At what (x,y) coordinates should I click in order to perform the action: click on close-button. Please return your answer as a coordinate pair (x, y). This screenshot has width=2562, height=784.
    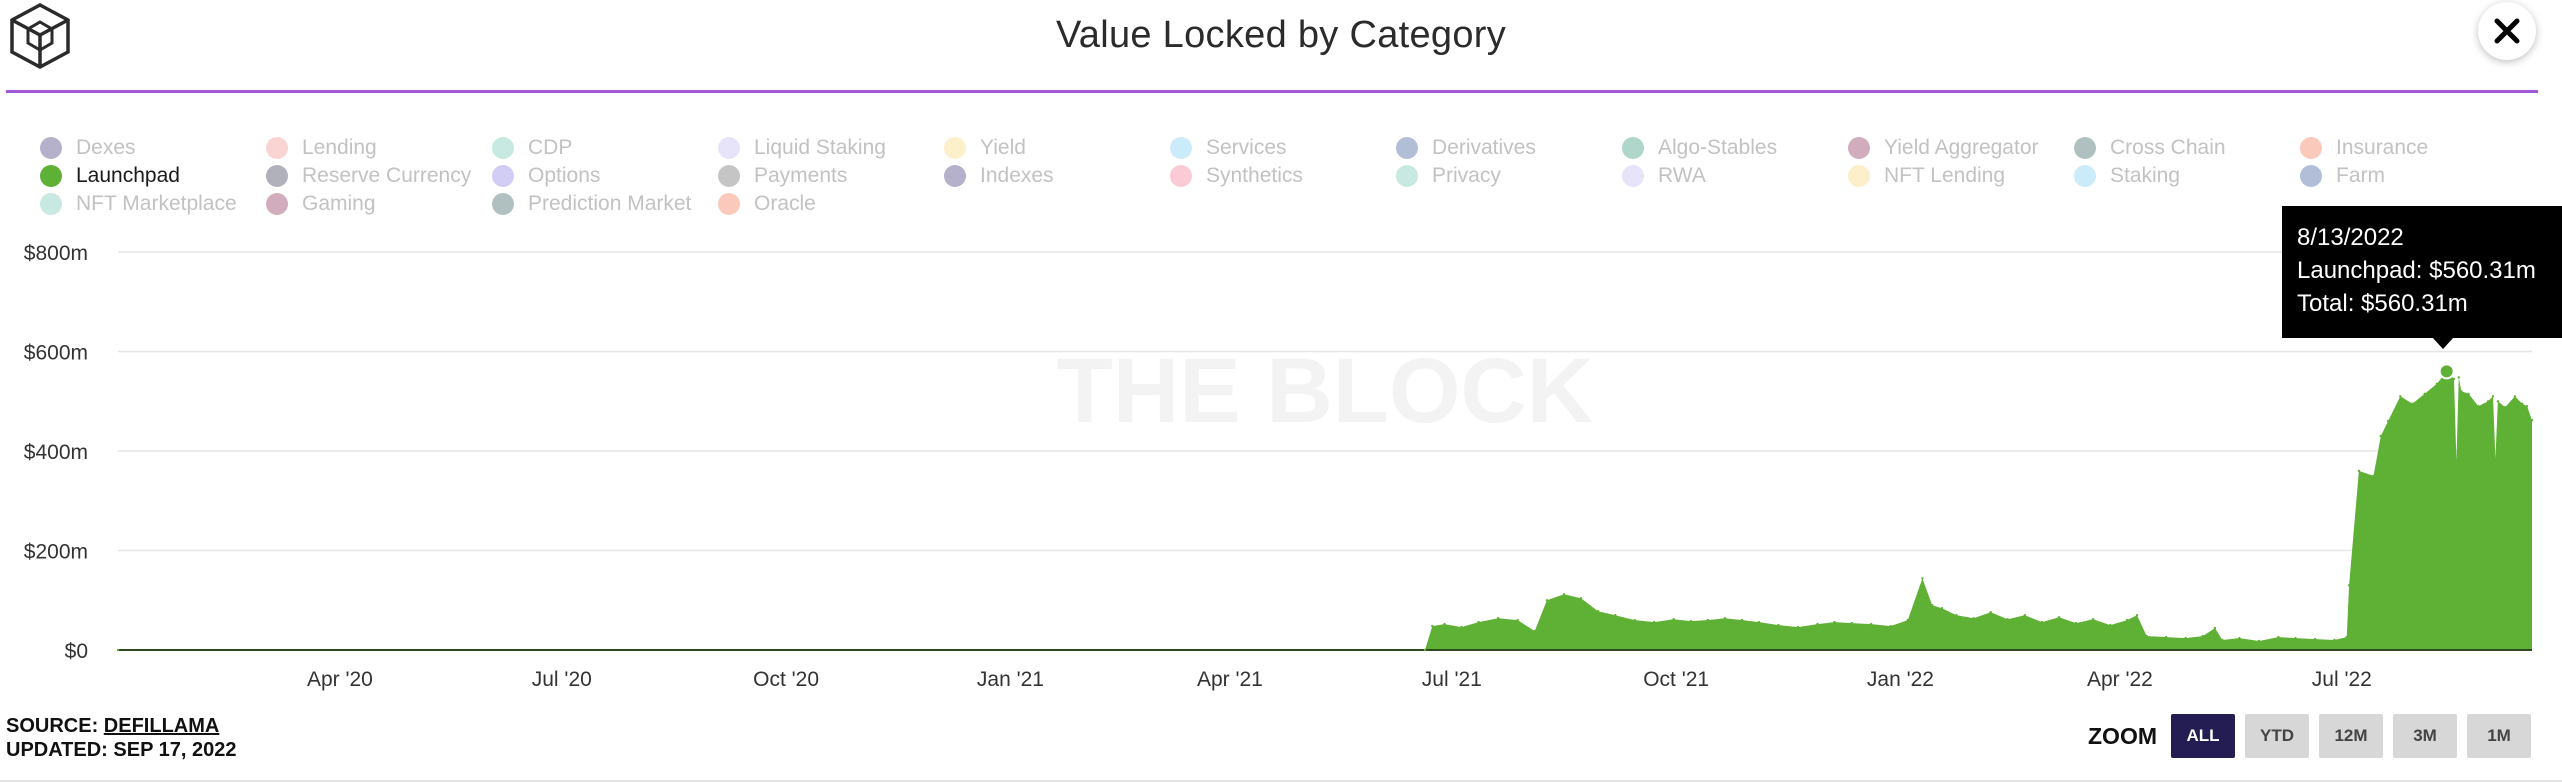
    Looking at the image, I should click on (2507, 31).